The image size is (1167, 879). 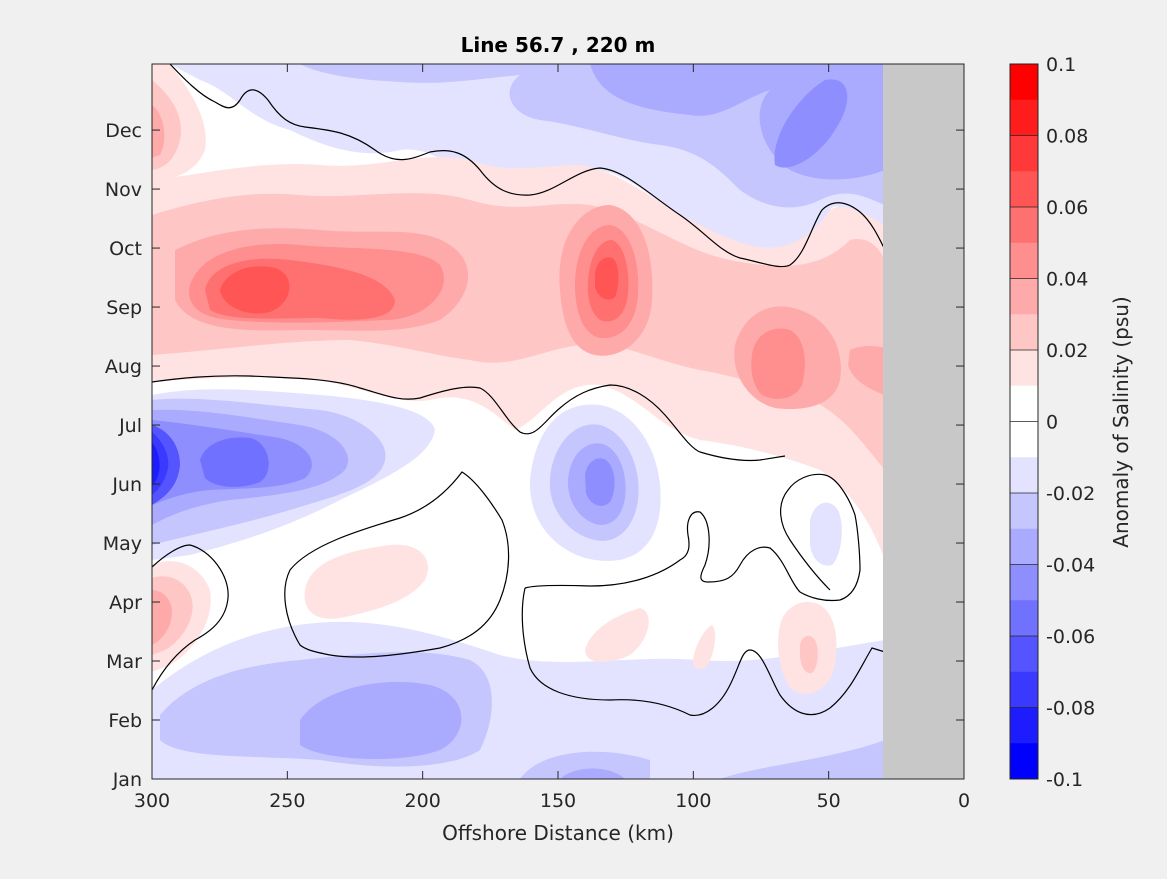 What do you see at coordinates (1070, 637) in the screenshot?
I see `colorbar-tick-label: -0.06` at bounding box center [1070, 637].